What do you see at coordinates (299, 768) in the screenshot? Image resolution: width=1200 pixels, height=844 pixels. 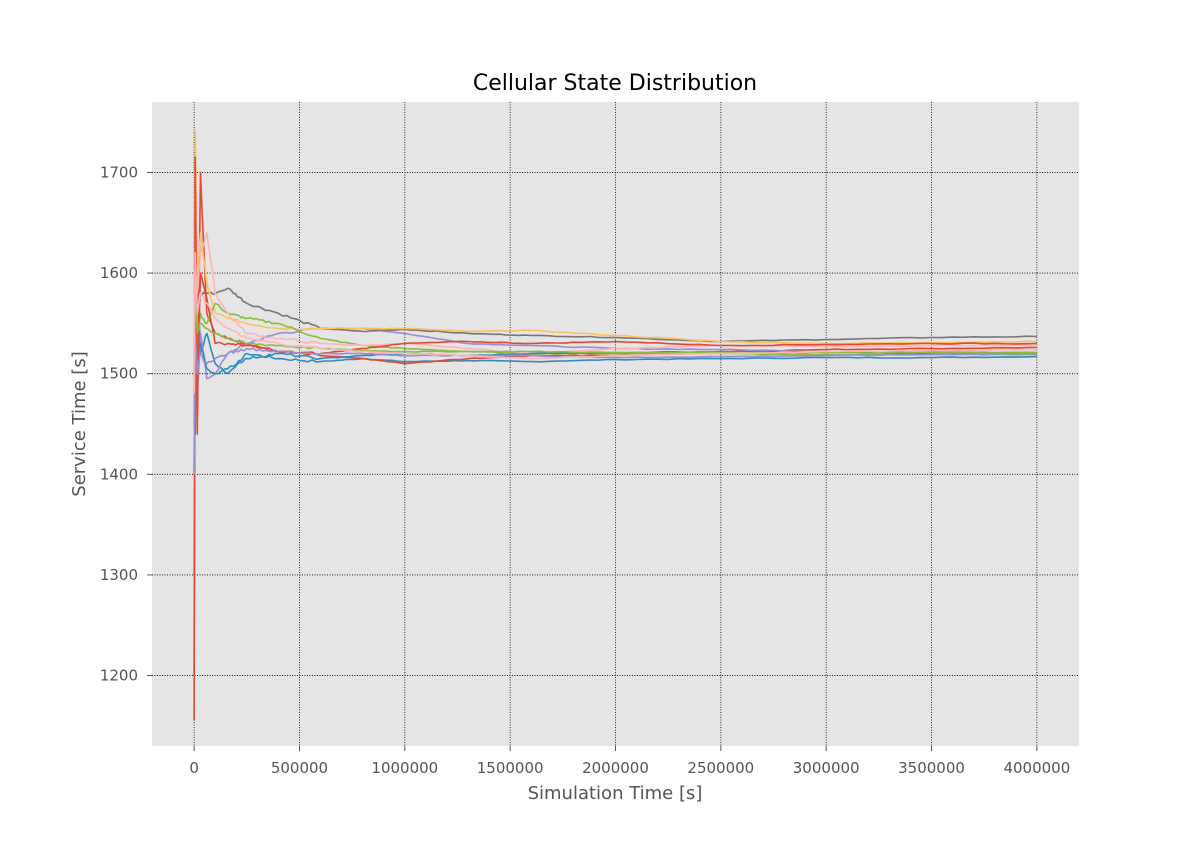 I see `x-tick-label: 500000` at bounding box center [299, 768].